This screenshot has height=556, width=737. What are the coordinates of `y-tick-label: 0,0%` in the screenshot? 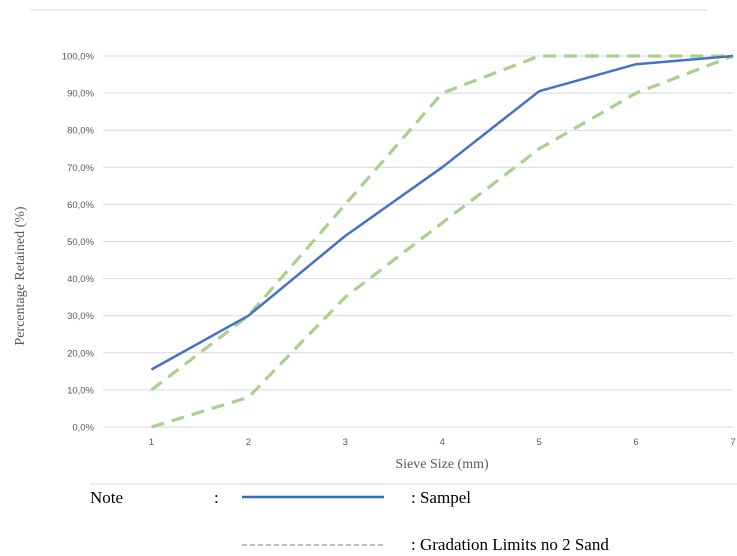 It's located at (83, 428).